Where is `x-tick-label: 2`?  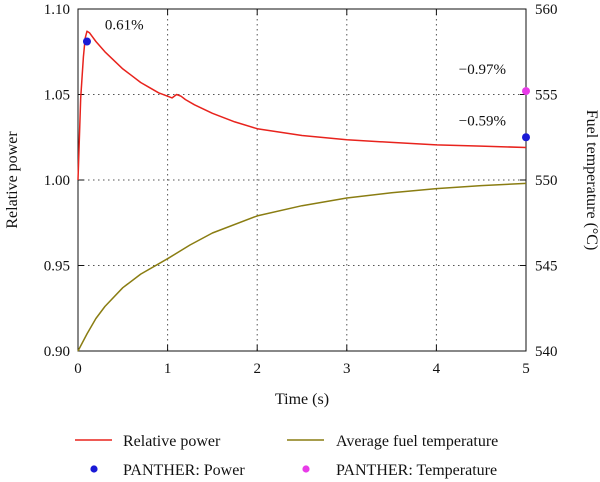 x-tick-label: 2 is located at coordinates (257, 369).